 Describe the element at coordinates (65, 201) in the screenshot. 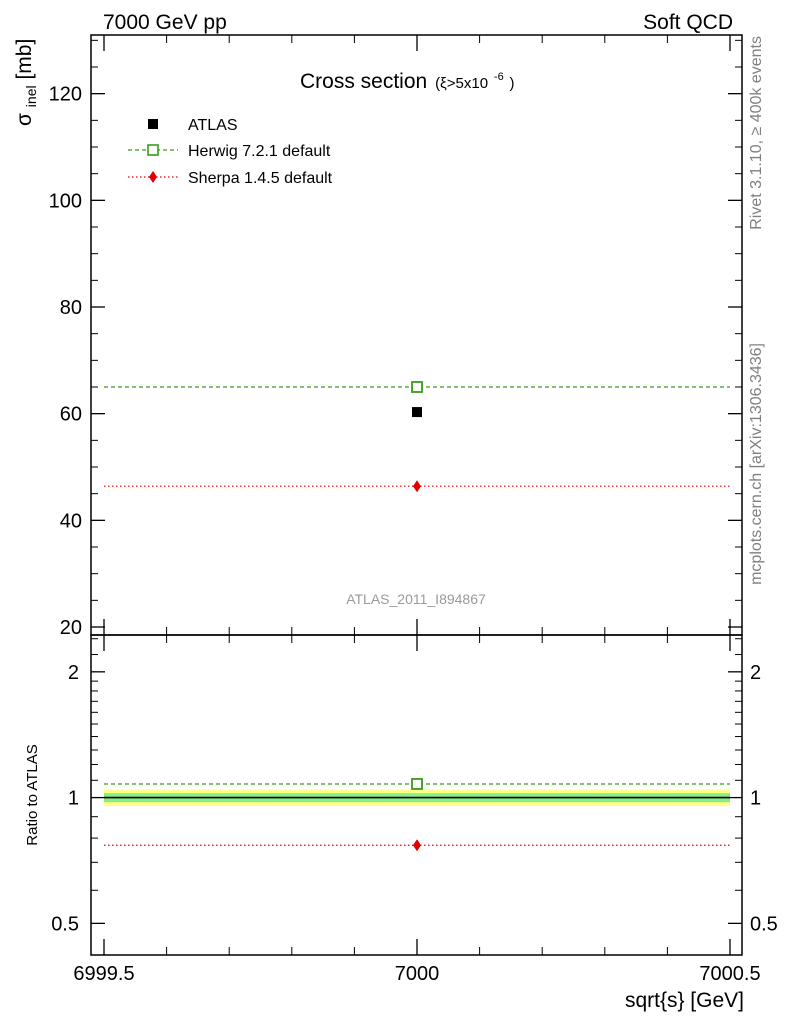

I see `main-y-tick-label: 100` at that location.